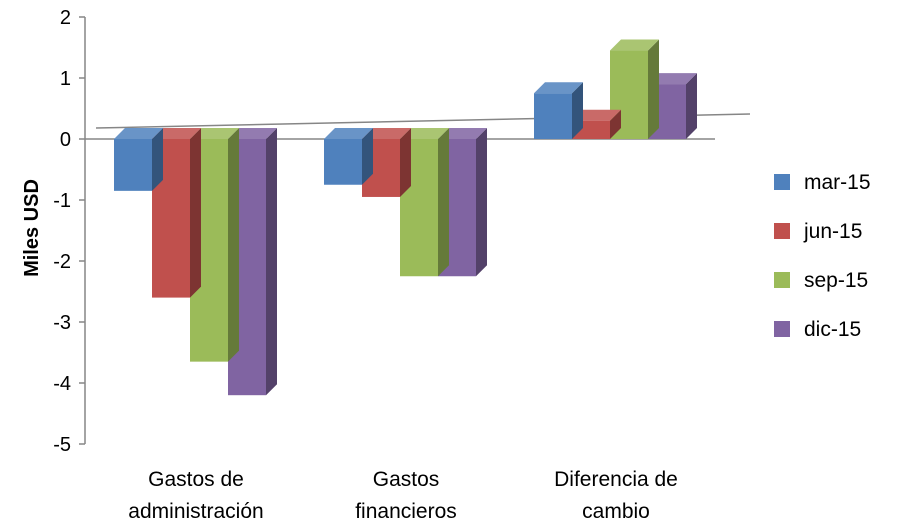 This screenshot has width=910, height=526. Describe the element at coordinates (62, 445) in the screenshot. I see `y-tick-label: -5` at that location.